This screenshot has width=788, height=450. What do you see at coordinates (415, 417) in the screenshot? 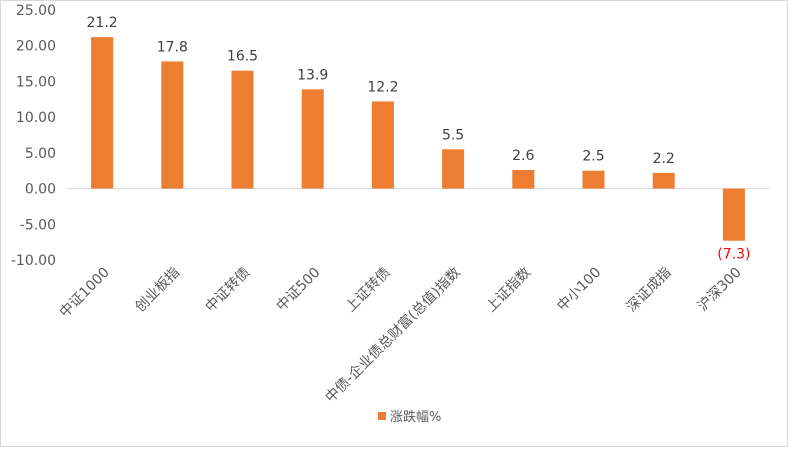
I see `legend-label: 涨跌幅%` at bounding box center [415, 417].